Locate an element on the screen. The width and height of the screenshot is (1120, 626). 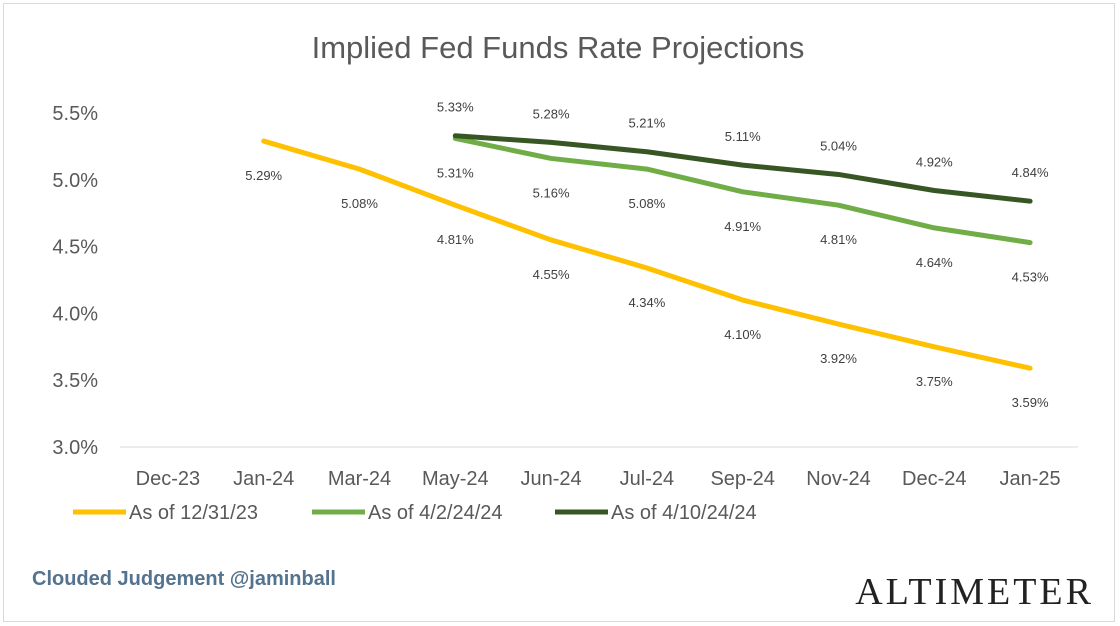
x-tick-label: Dec-24 is located at coordinates (934, 479).